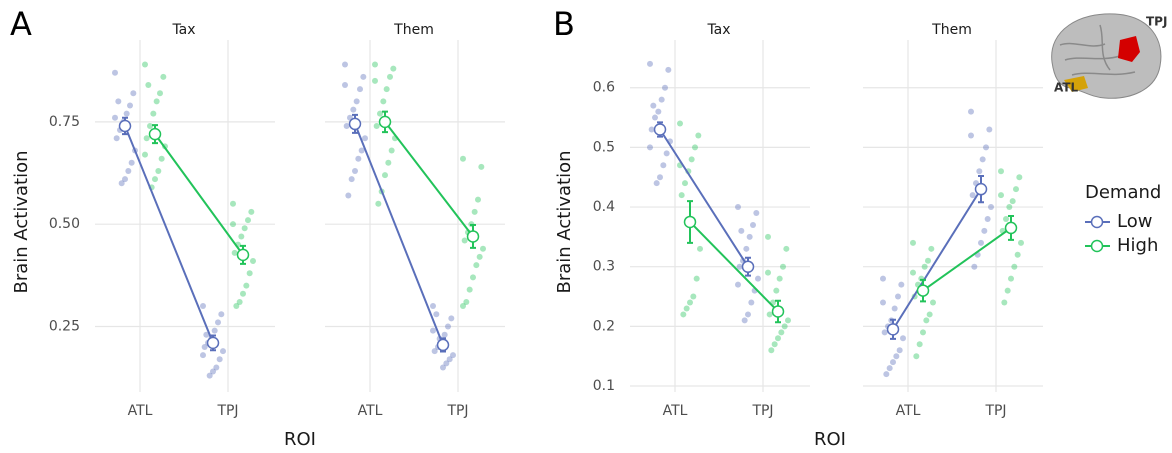 This screenshot has width=1172, height=453. I want to click on brain-label: ATL, so click(1066, 88).